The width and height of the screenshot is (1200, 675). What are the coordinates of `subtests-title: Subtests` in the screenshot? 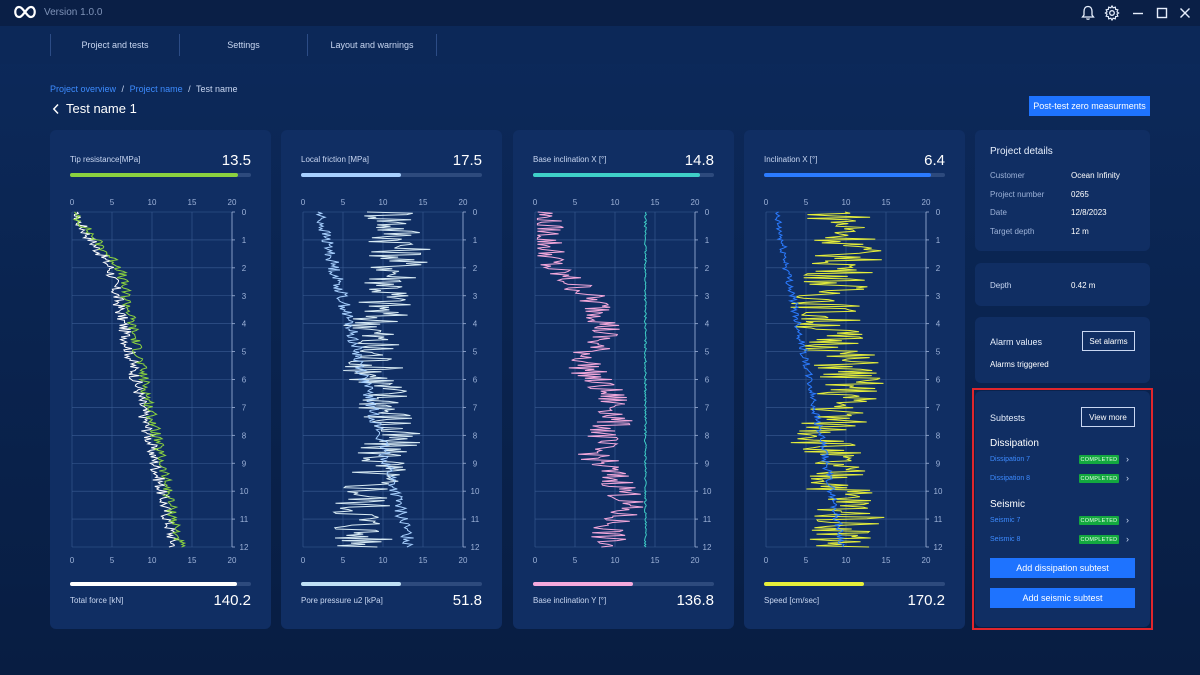 It's located at (1008, 418).